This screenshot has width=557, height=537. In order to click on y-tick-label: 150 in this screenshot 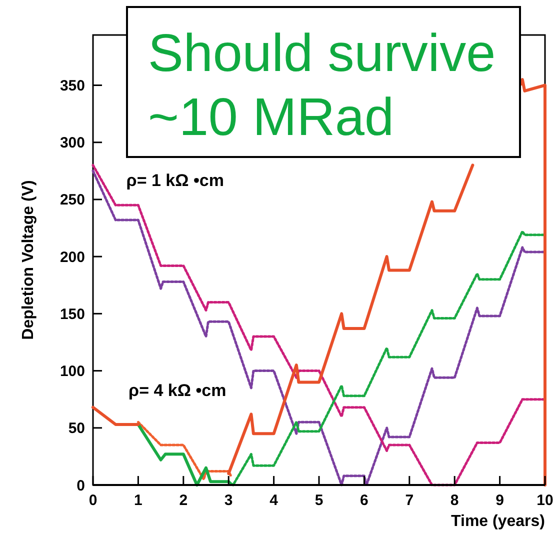, I will do `click(72, 314)`.